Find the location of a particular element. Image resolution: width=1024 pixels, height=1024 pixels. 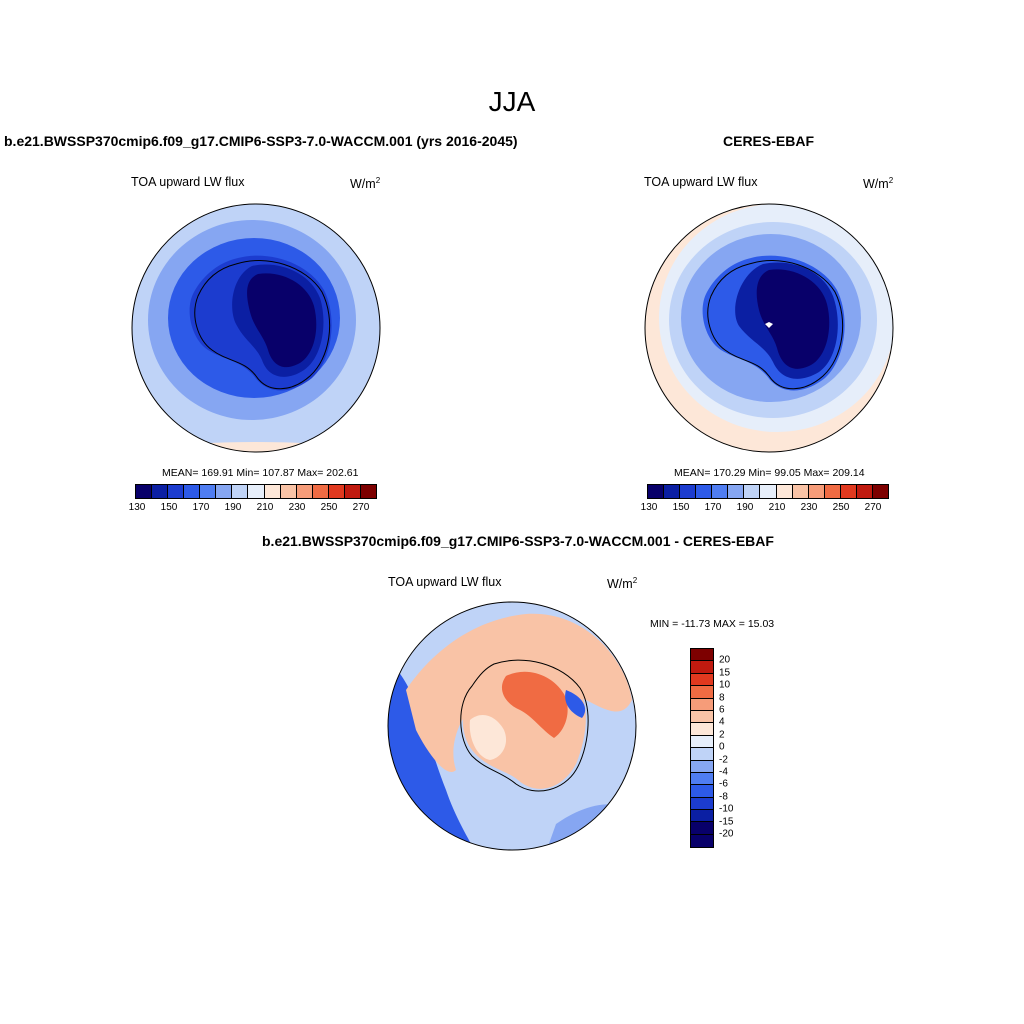

panel3-colorbar is located at coordinates (702, 748).